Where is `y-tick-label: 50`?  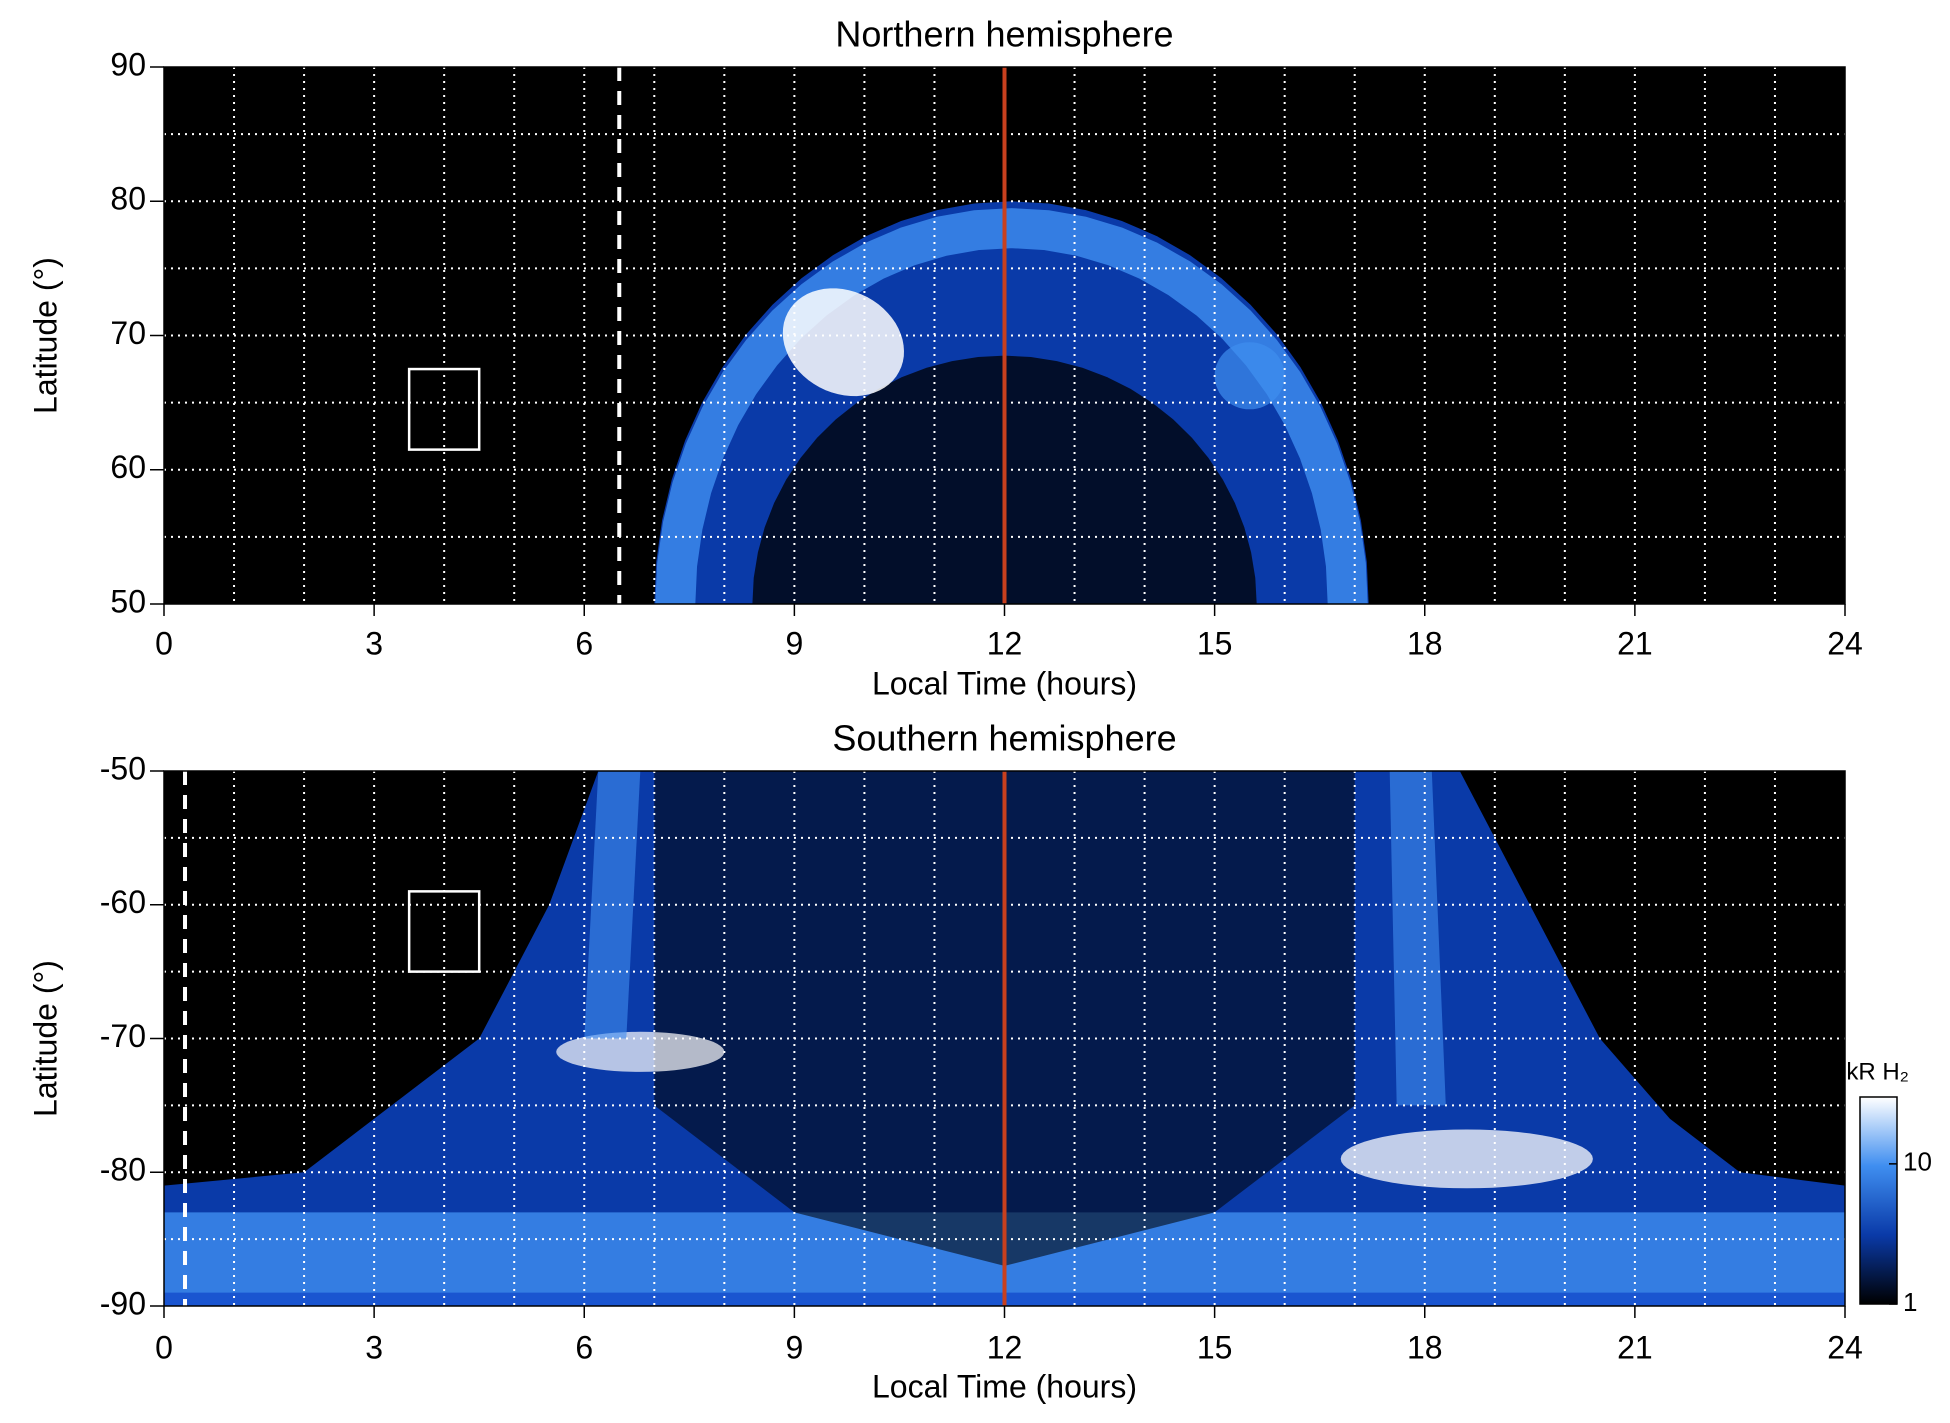
y-tick-label: 50 is located at coordinates (128, 601).